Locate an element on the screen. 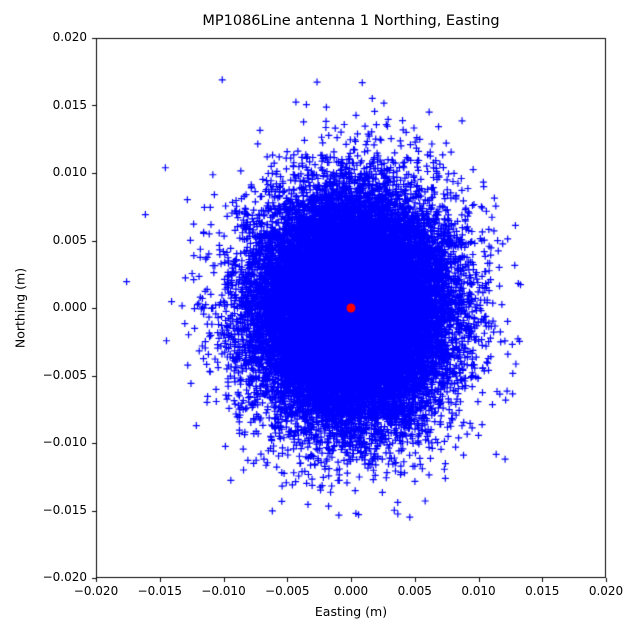 The image size is (640, 640). y-tick-label: −0.020 is located at coordinates (64, 577).